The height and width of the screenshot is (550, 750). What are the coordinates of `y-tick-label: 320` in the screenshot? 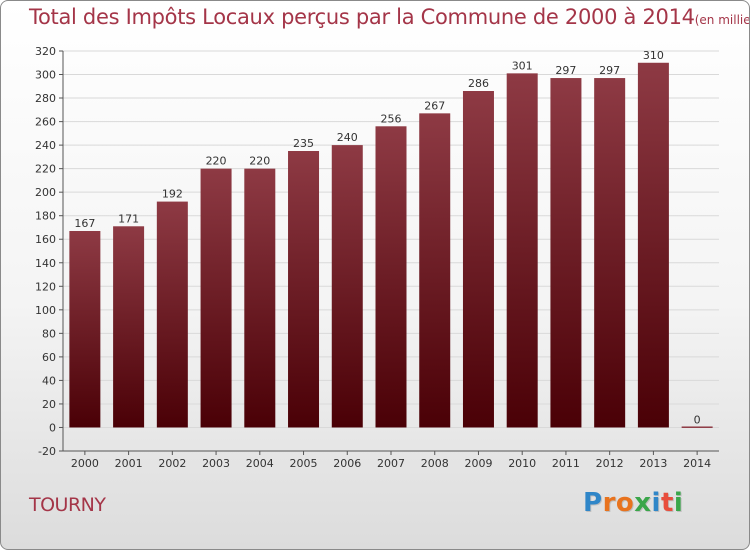 It's located at (45, 51).